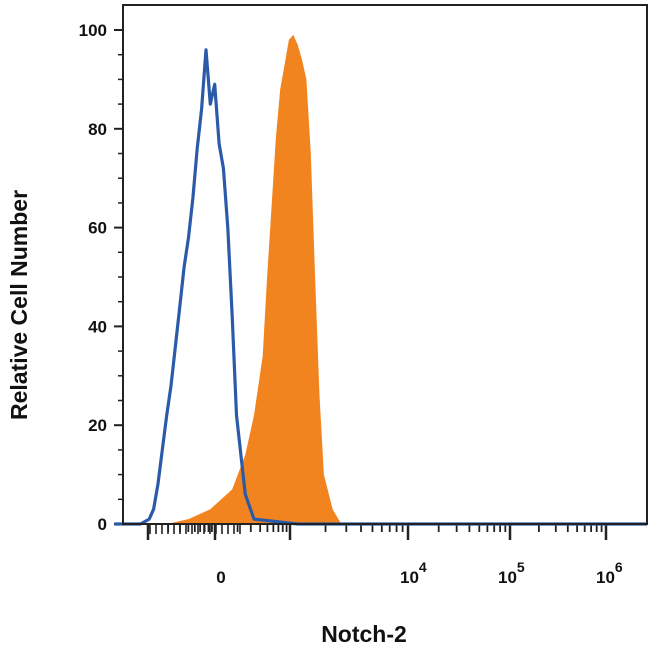  I want to click on x-axis-title: Notch-2, so click(364, 634).